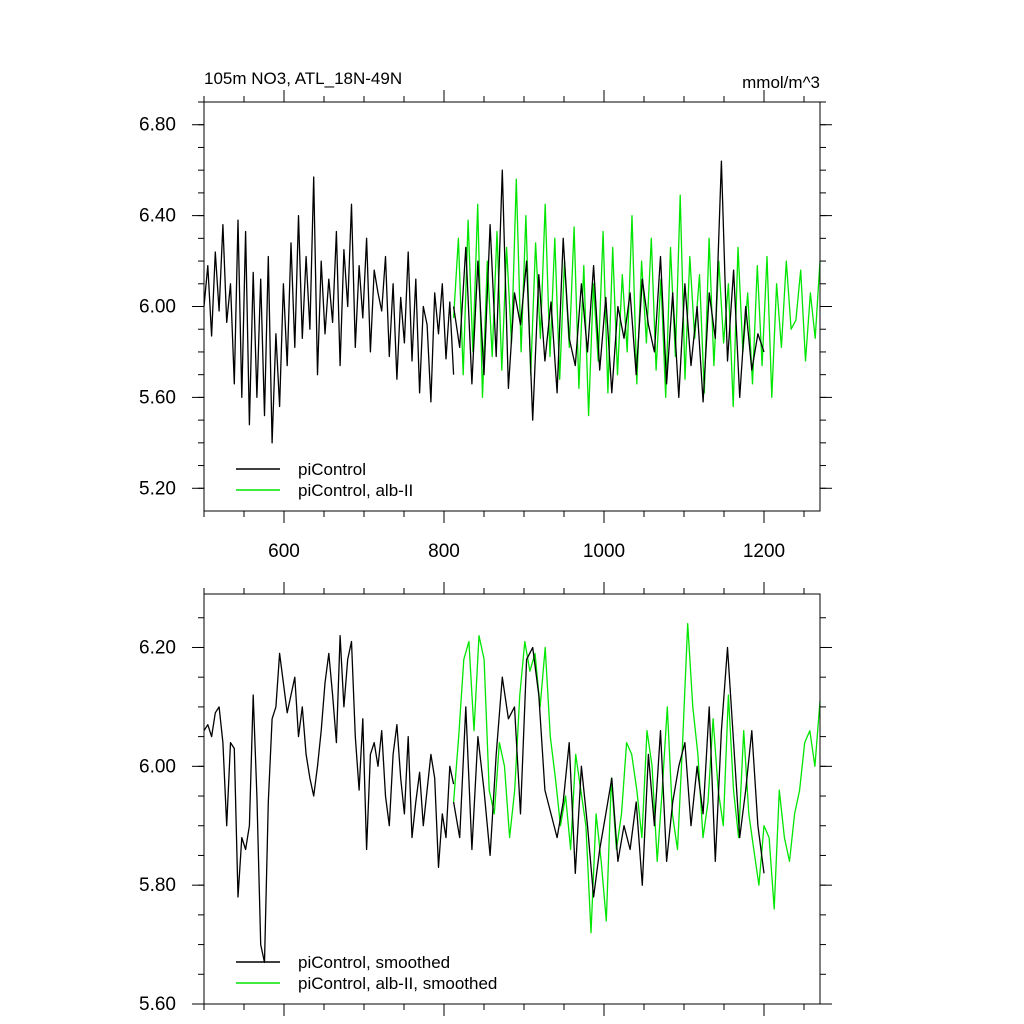 This screenshot has width=1024, height=1024. I want to click on top-ytick-label: 5.20, so click(157, 488).